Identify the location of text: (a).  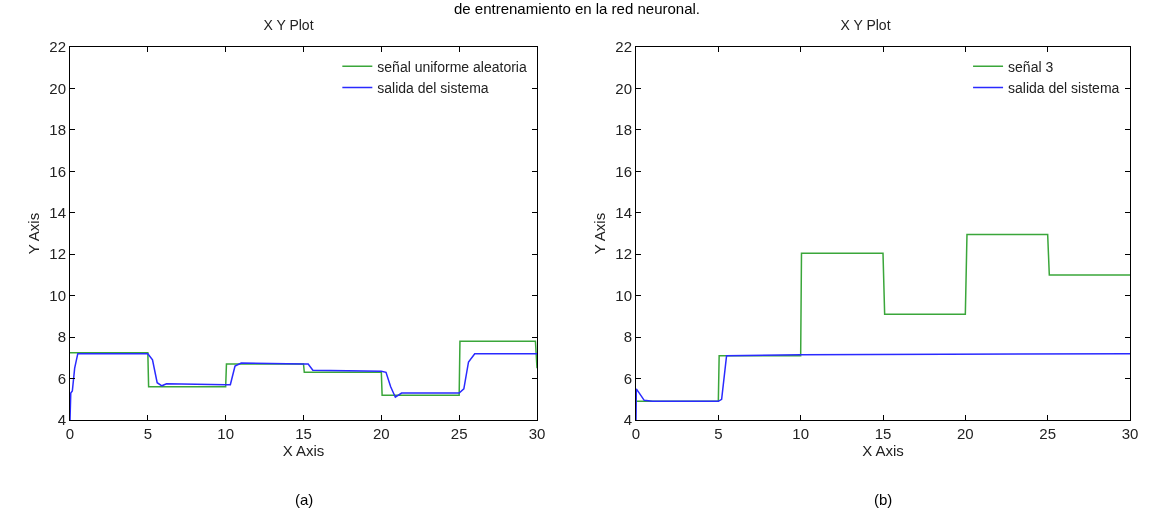
(304, 499).